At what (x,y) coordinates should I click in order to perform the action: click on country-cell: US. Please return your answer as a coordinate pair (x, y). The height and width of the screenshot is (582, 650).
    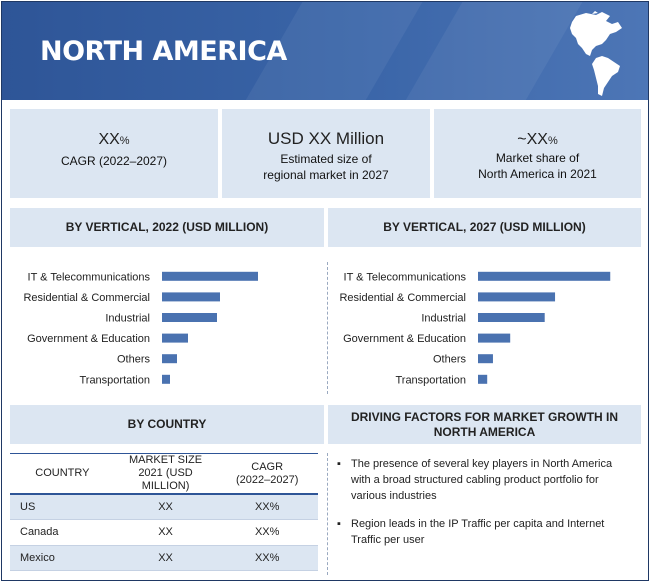
    Looking at the image, I should click on (62, 507).